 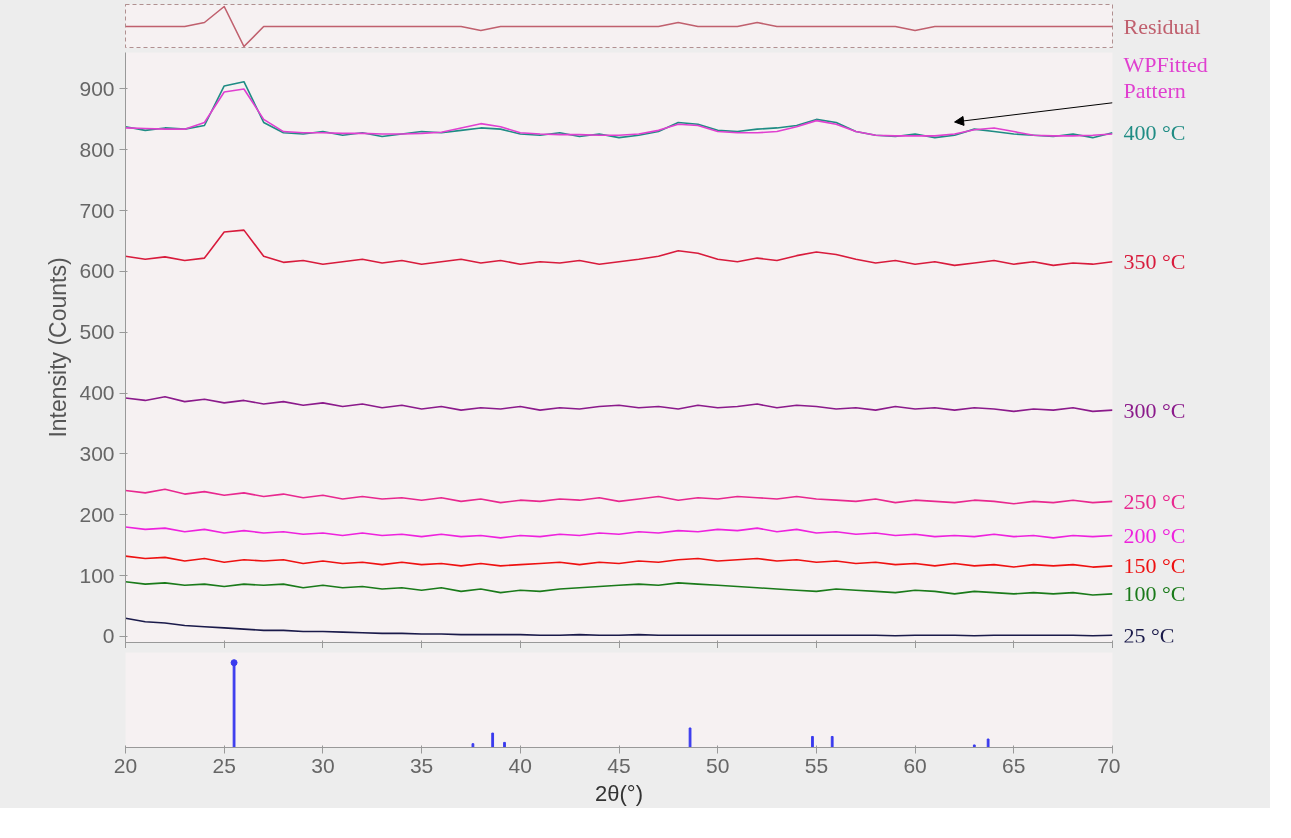 What do you see at coordinates (1154, 594) in the screenshot?
I see `series-label: 100 °C` at bounding box center [1154, 594].